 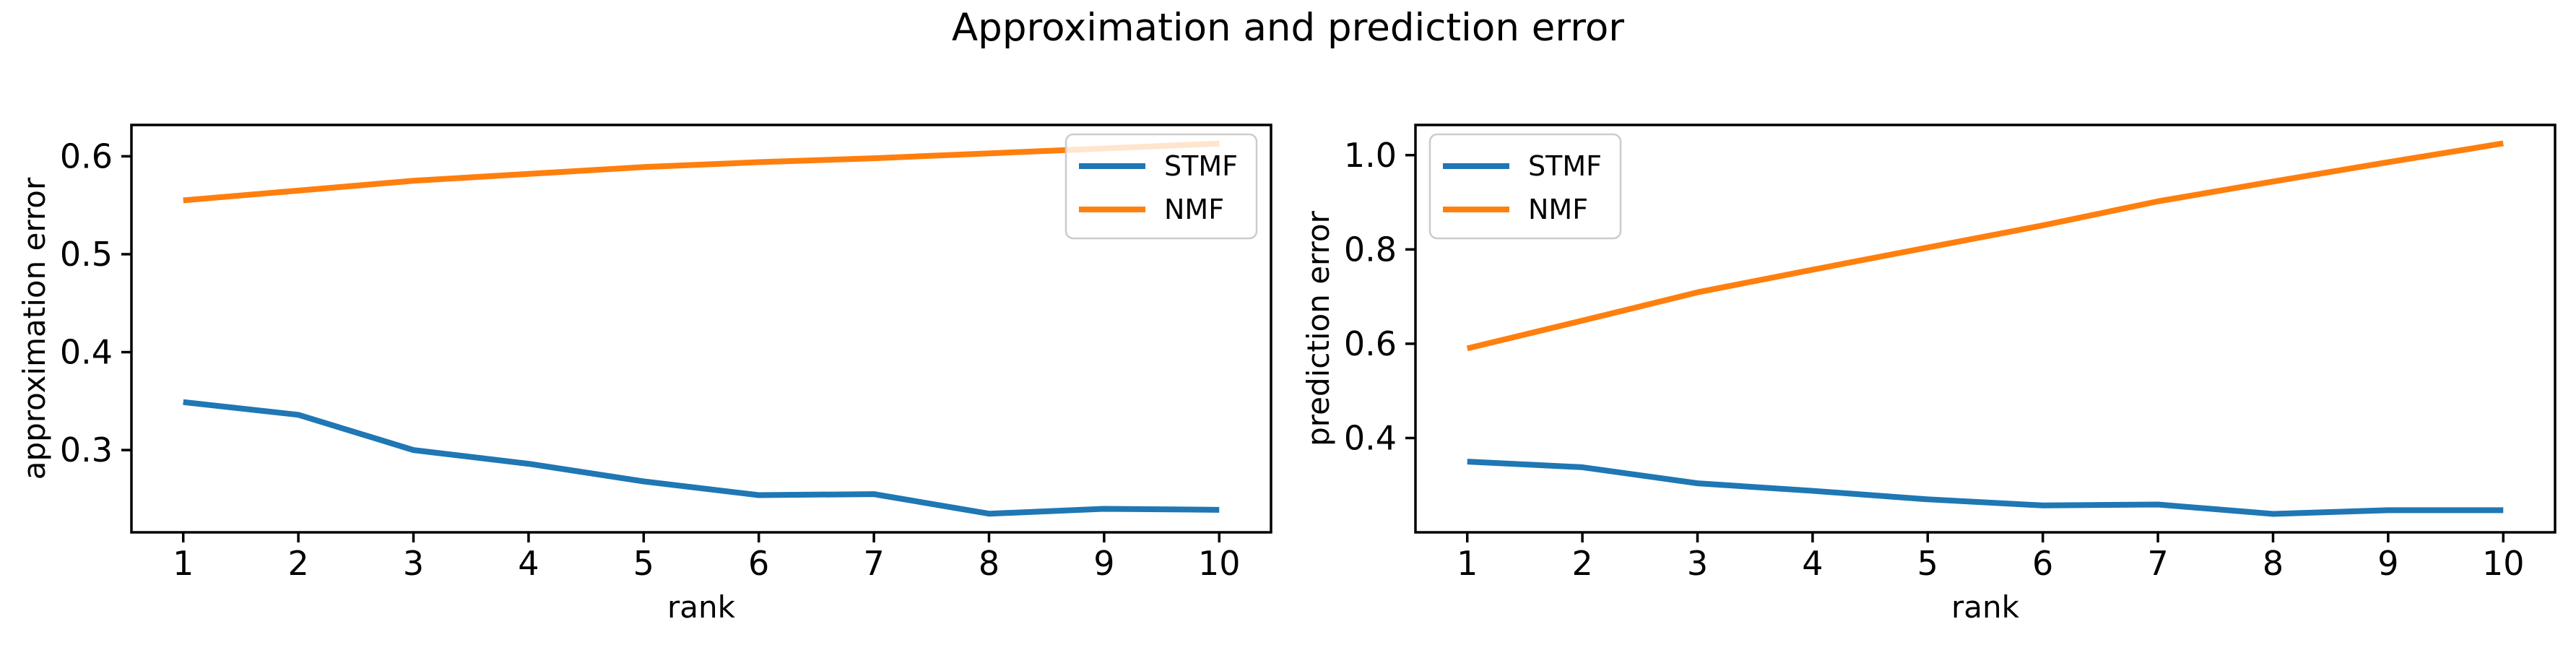 I want to click on y-axis-label: approximation error, so click(x=34, y=329).